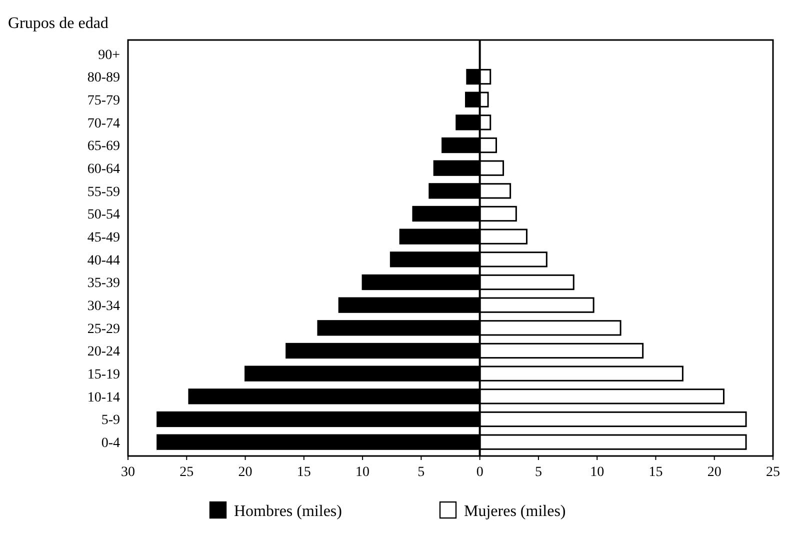 This screenshot has width=788, height=536. What do you see at coordinates (103, 306) in the screenshot?
I see `y-tick-label: 30-34` at bounding box center [103, 306].